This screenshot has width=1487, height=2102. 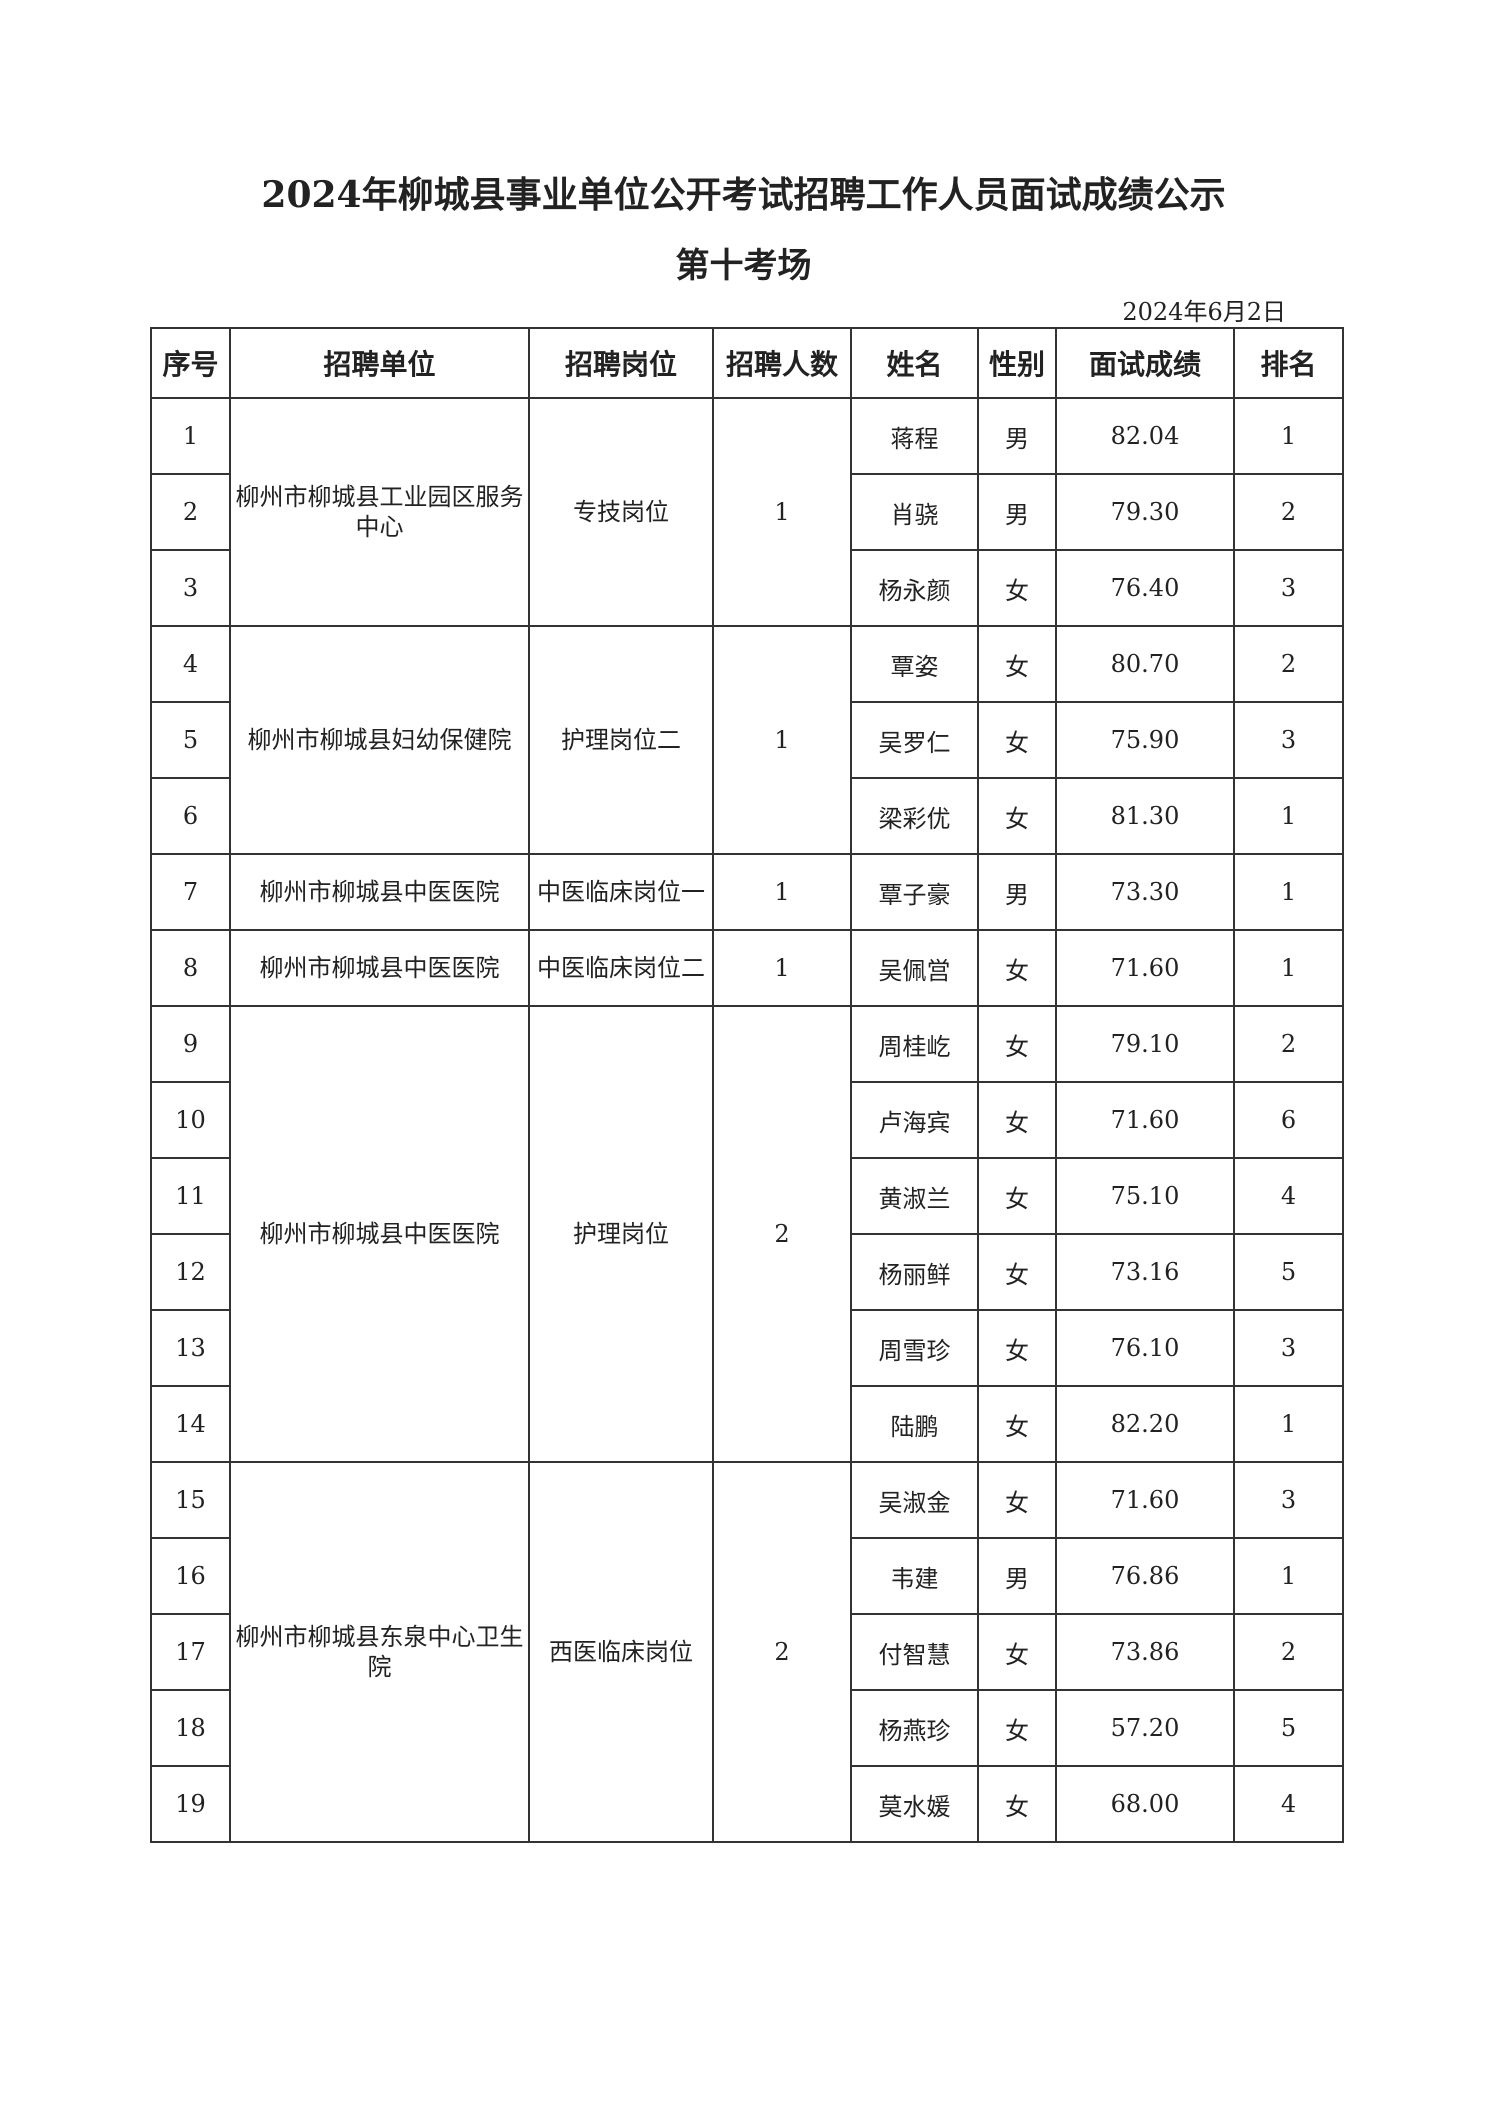 I want to click on table-row: 13 周雪珍女 76.10 3, so click(x=747, y=1348).